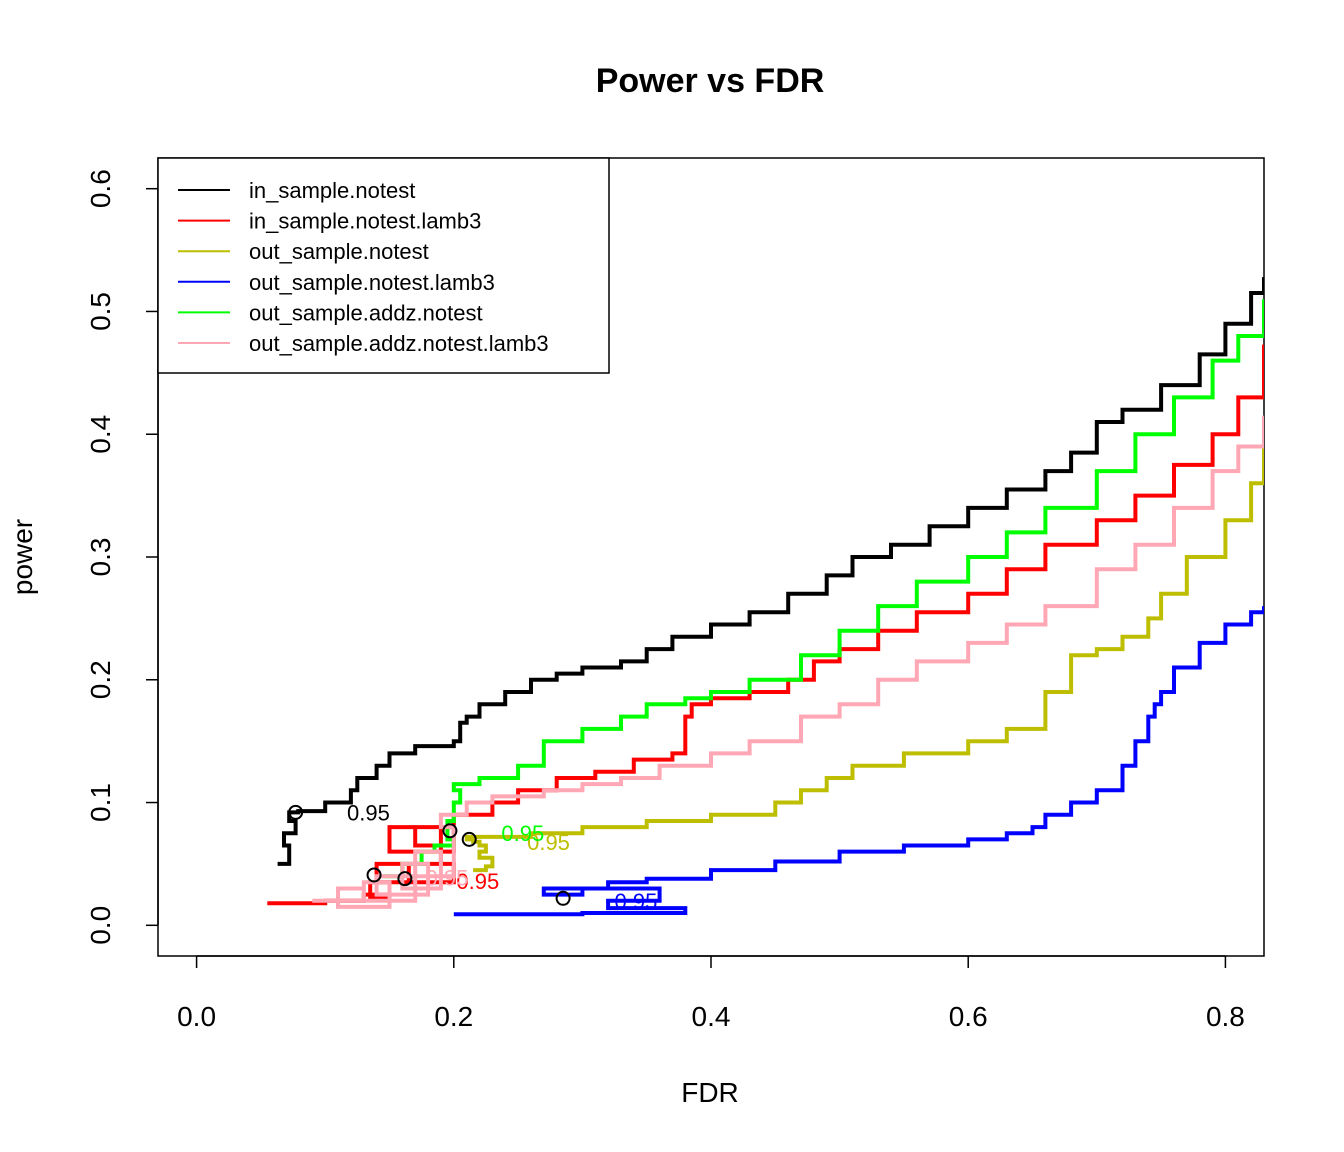 The height and width of the screenshot is (1152, 1344). Describe the element at coordinates (522, 833) in the screenshot. I see `marker-label-4: 0.95` at that location.